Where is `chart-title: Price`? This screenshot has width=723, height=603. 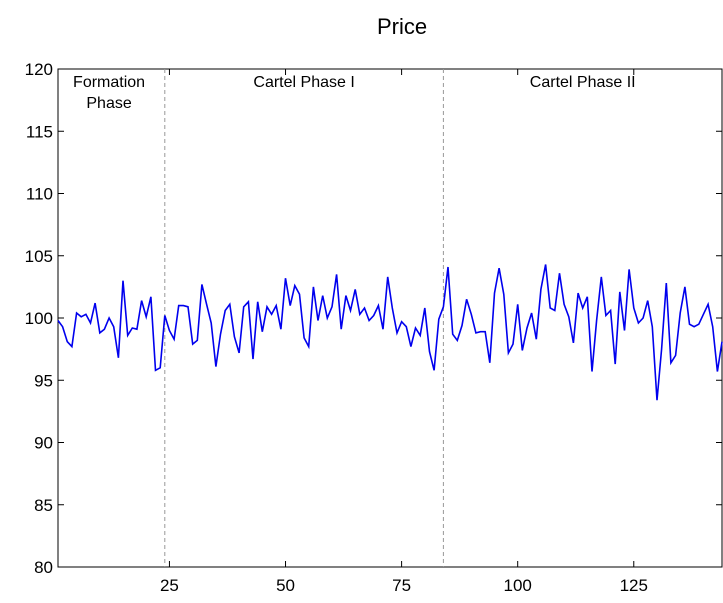 chart-title: Price is located at coordinates (402, 26).